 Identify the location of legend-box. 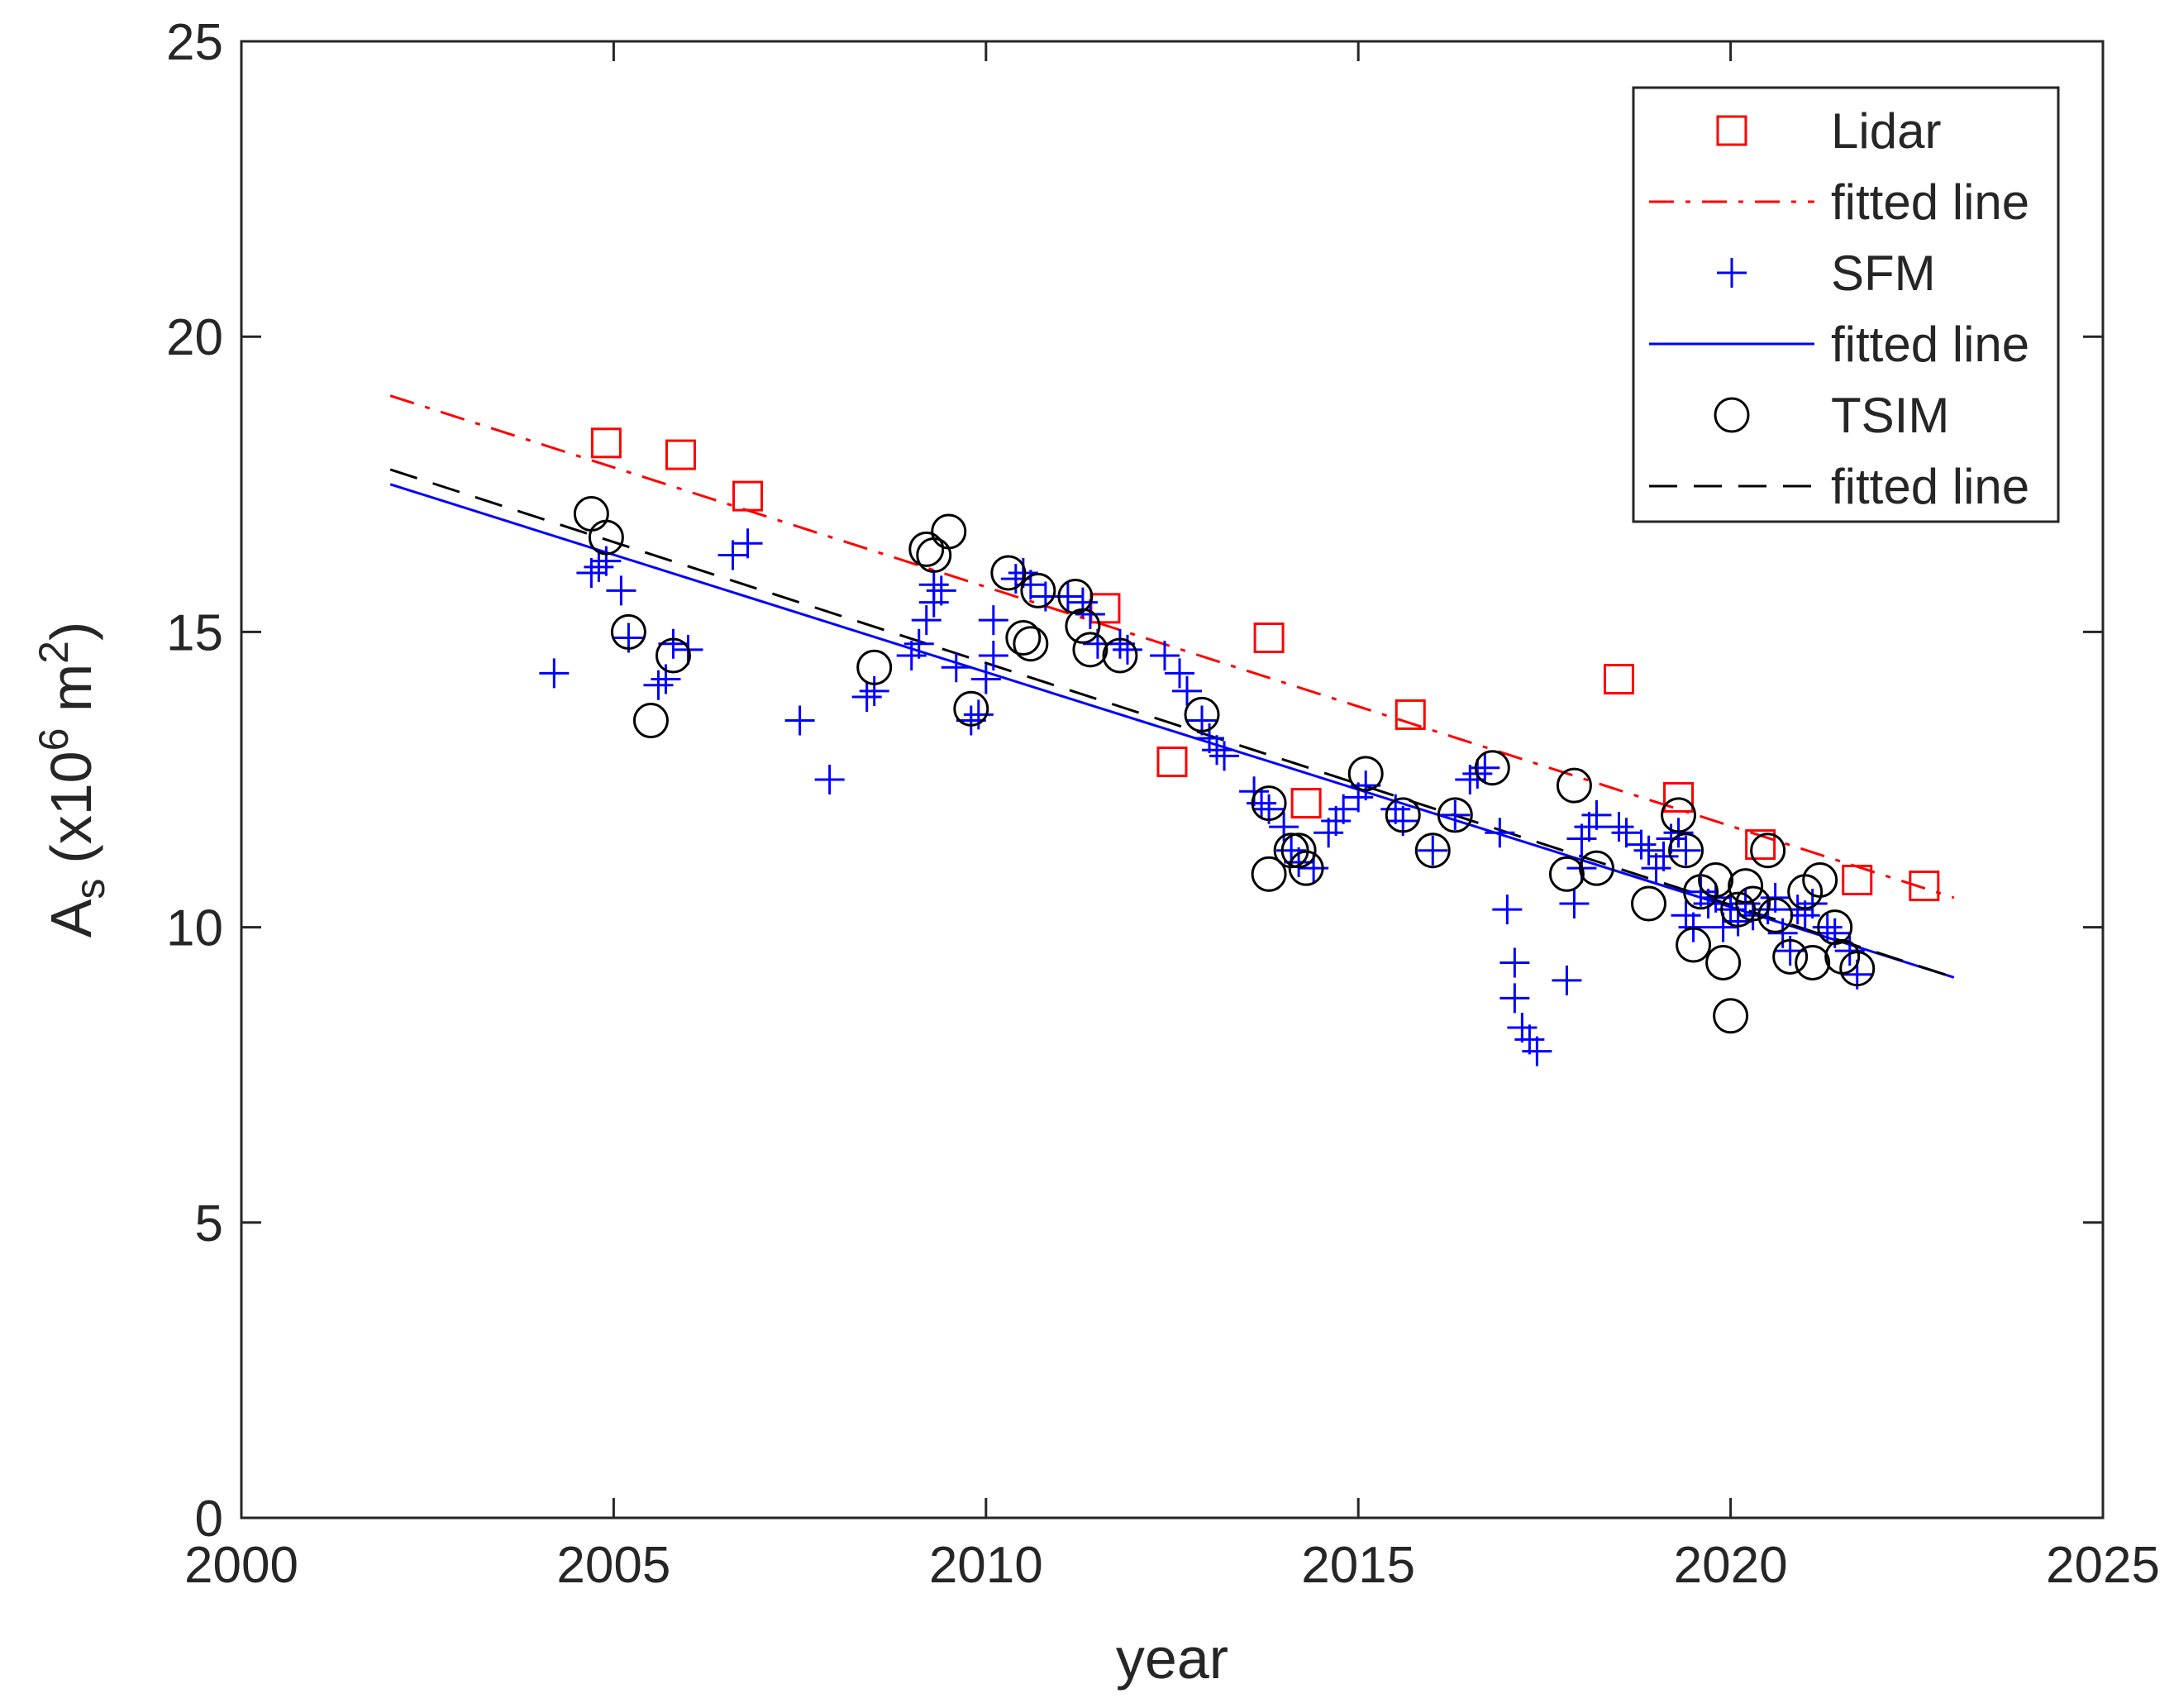
(1846, 304).